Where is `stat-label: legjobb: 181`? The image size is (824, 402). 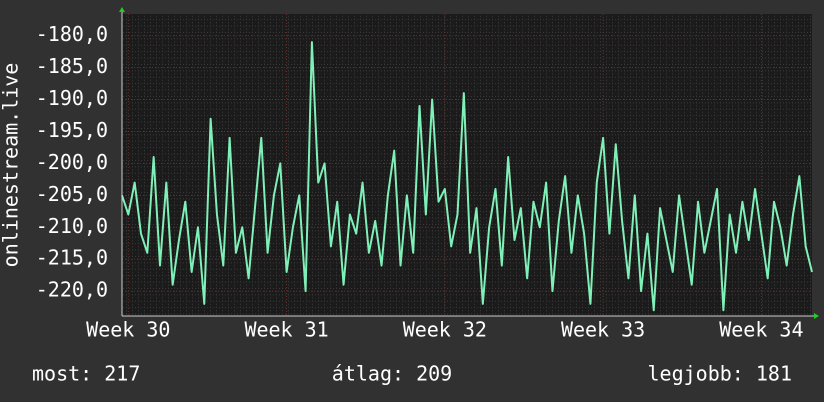
stat-label: legjobb: 181 is located at coordinates (720, 374).